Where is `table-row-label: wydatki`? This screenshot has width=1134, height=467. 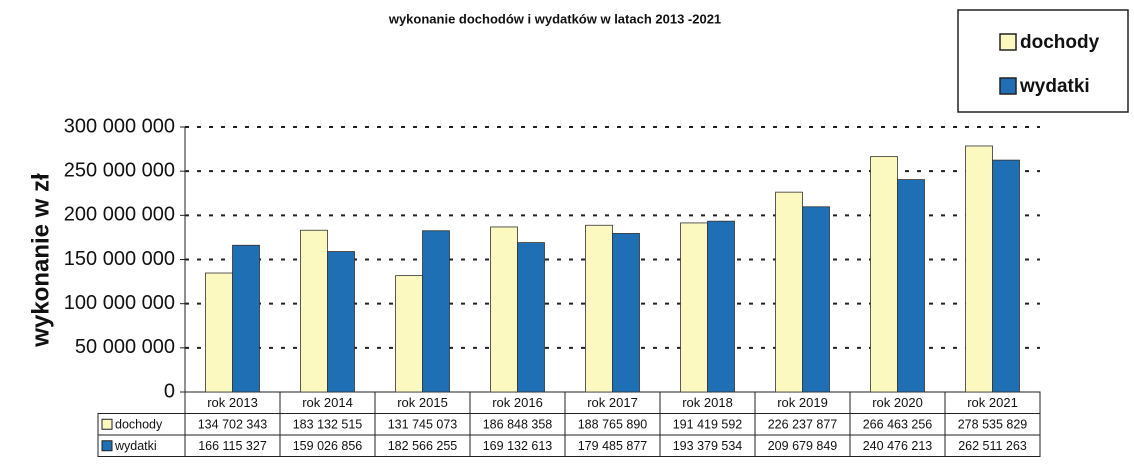
table-row-label: wydatki is located at coordinates (135, 446).